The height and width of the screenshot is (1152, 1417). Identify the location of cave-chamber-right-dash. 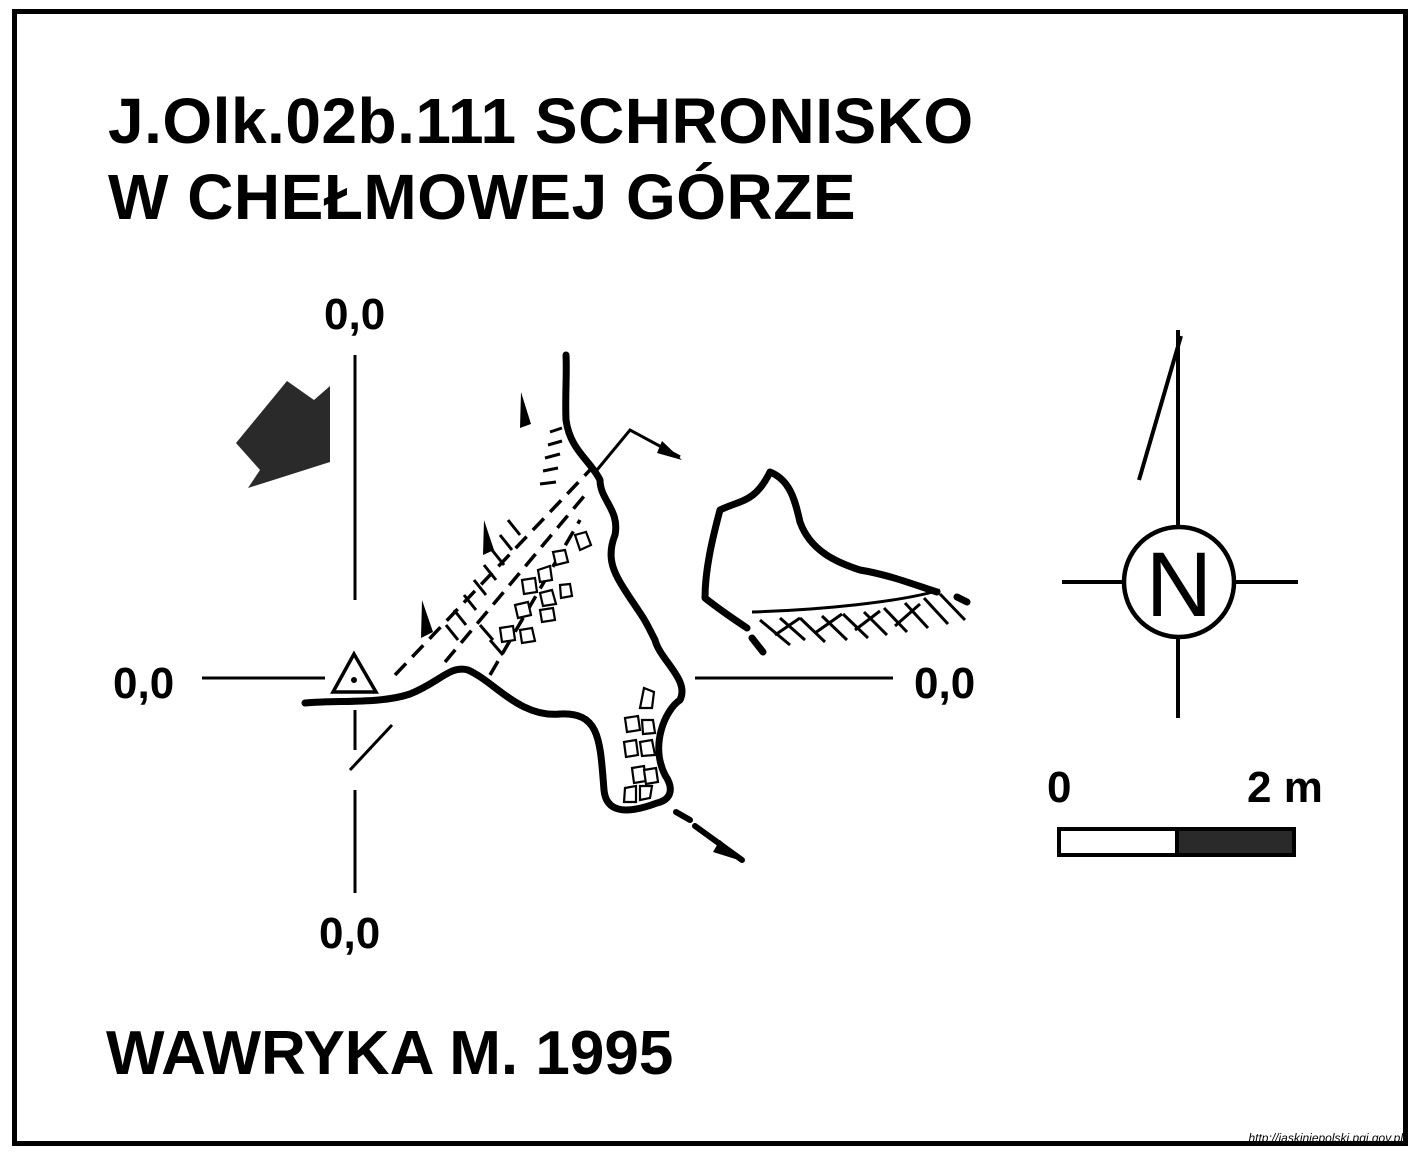
(859, 624).